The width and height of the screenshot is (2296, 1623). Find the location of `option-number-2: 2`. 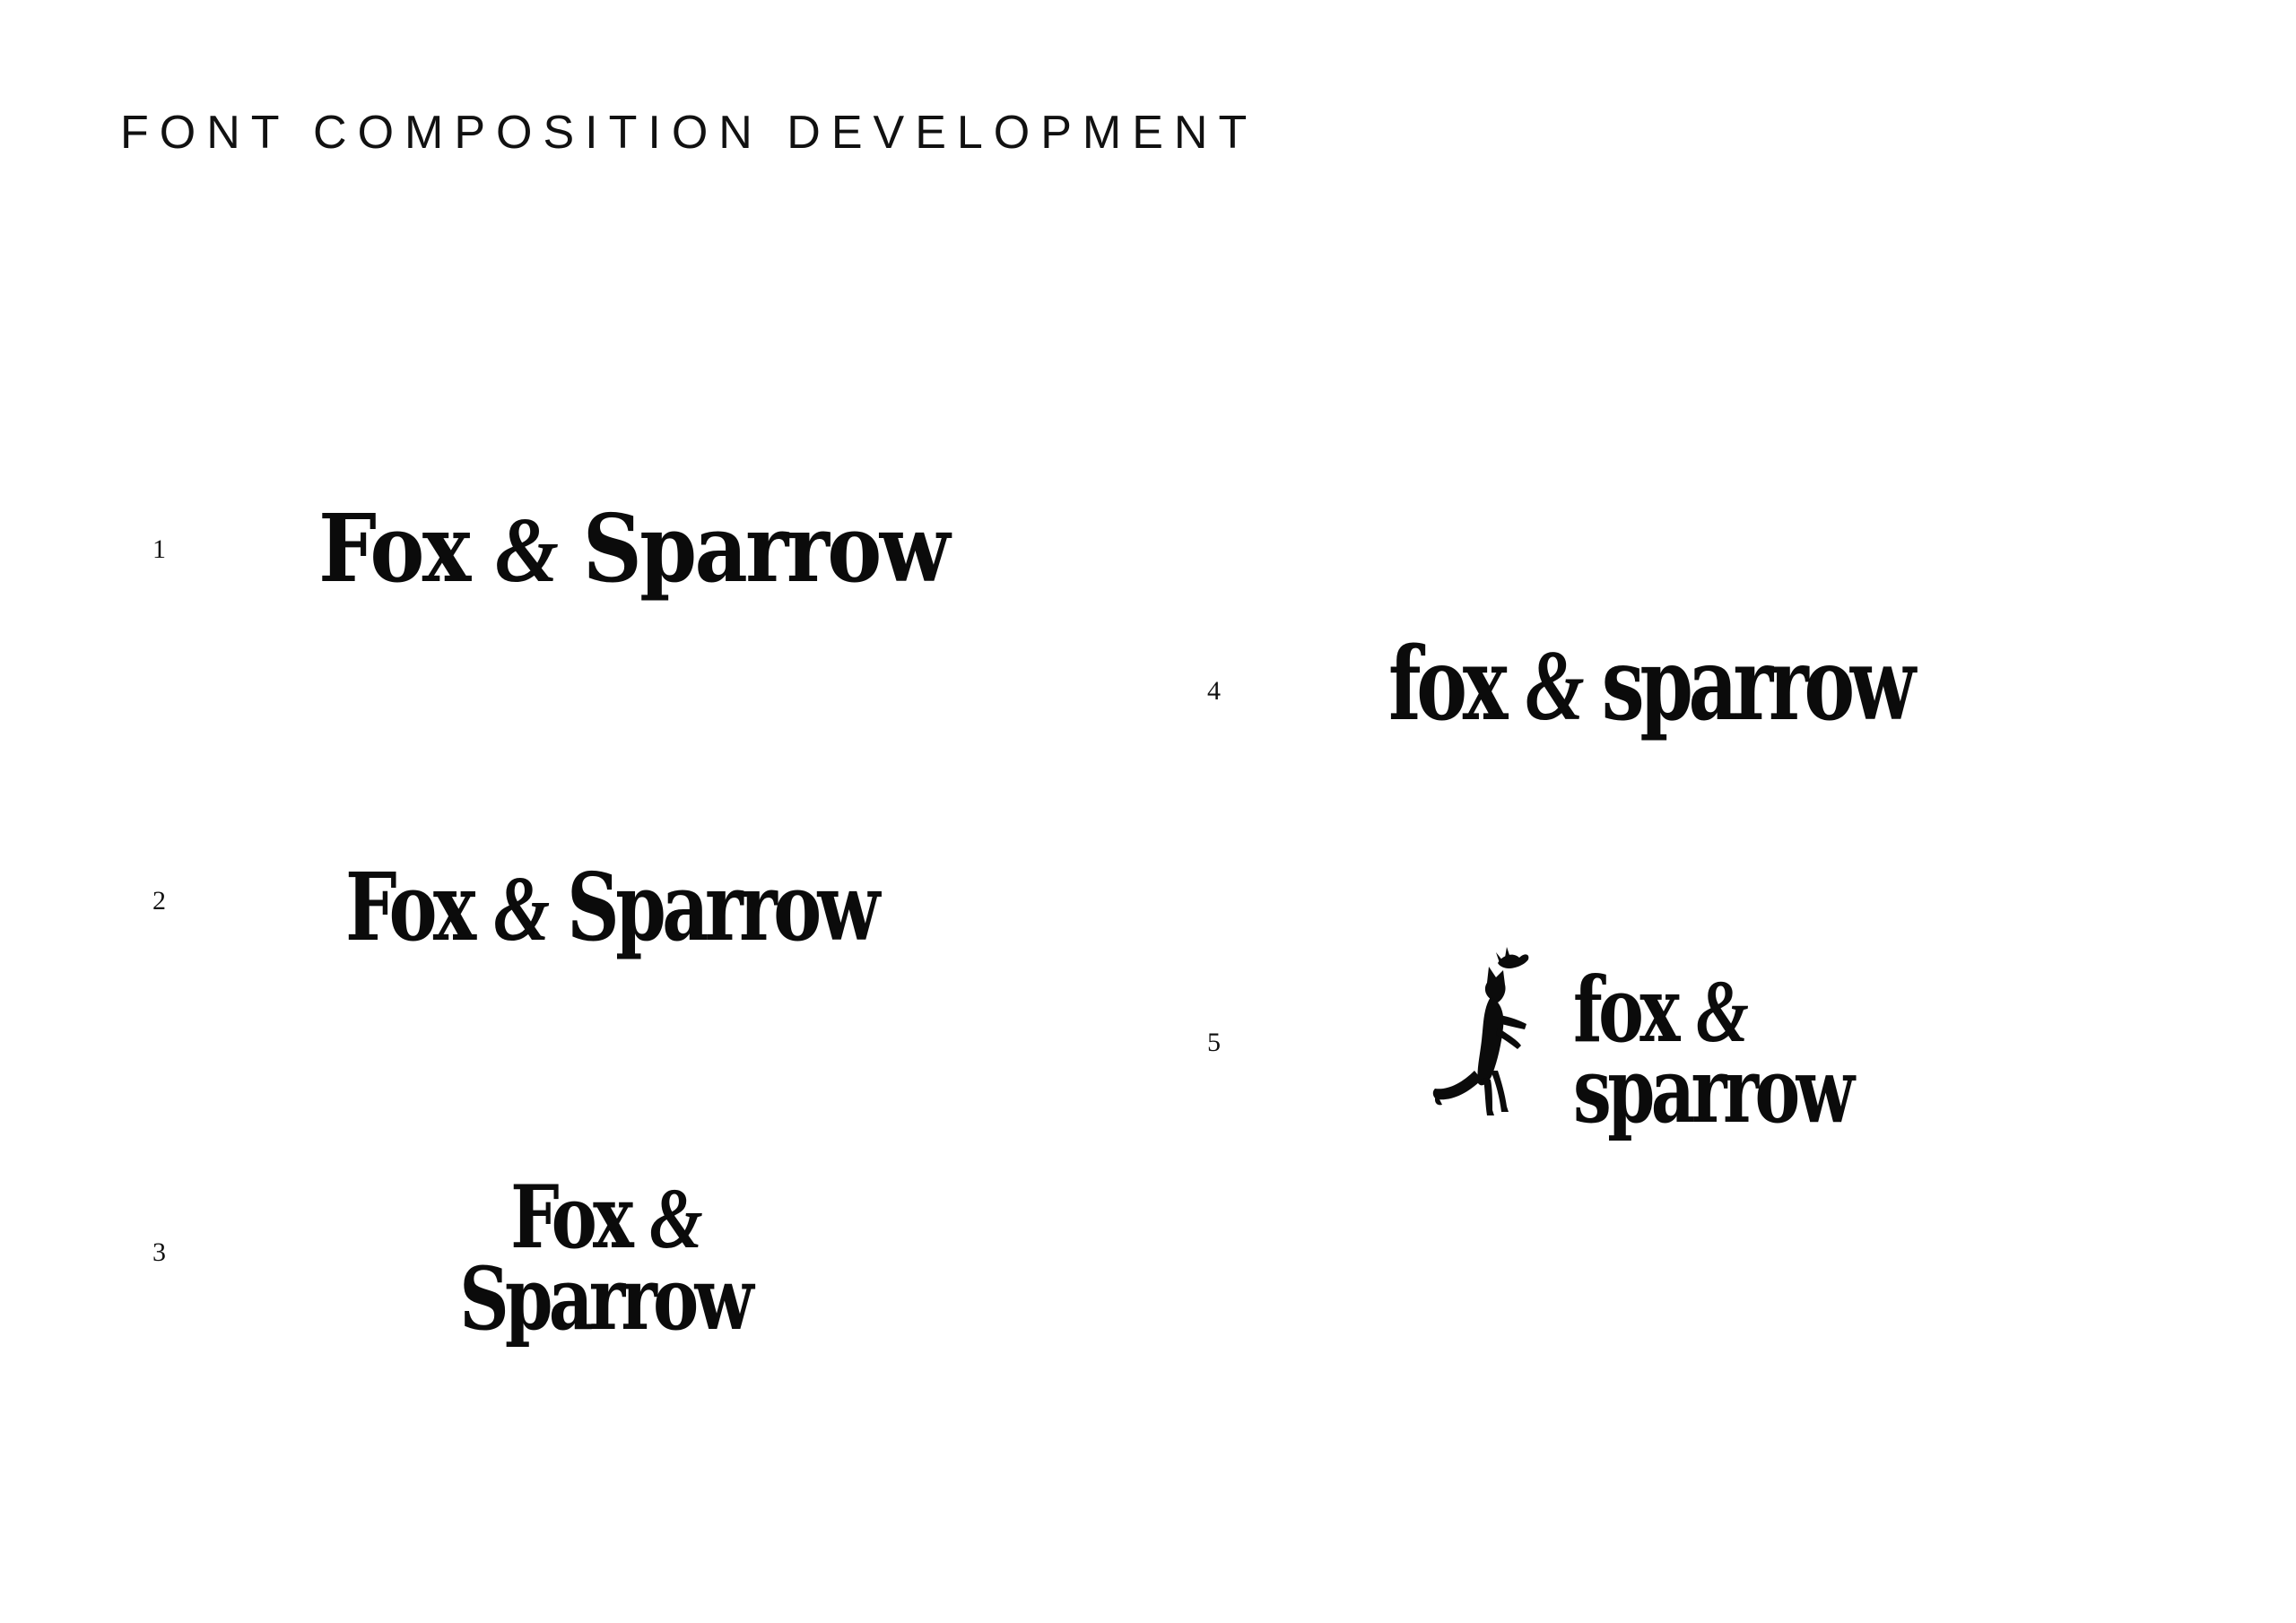

option-number-2: 2 is located at coordinates (159, 901).